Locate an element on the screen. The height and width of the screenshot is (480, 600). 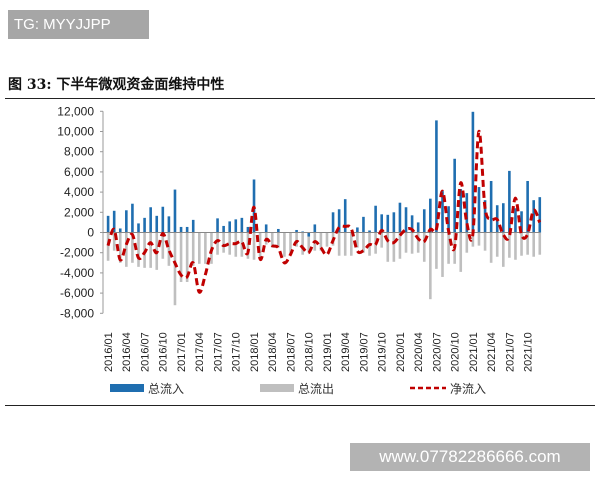
watermark-top: TG: MYYJJPP is located at coordinates (78, 24).